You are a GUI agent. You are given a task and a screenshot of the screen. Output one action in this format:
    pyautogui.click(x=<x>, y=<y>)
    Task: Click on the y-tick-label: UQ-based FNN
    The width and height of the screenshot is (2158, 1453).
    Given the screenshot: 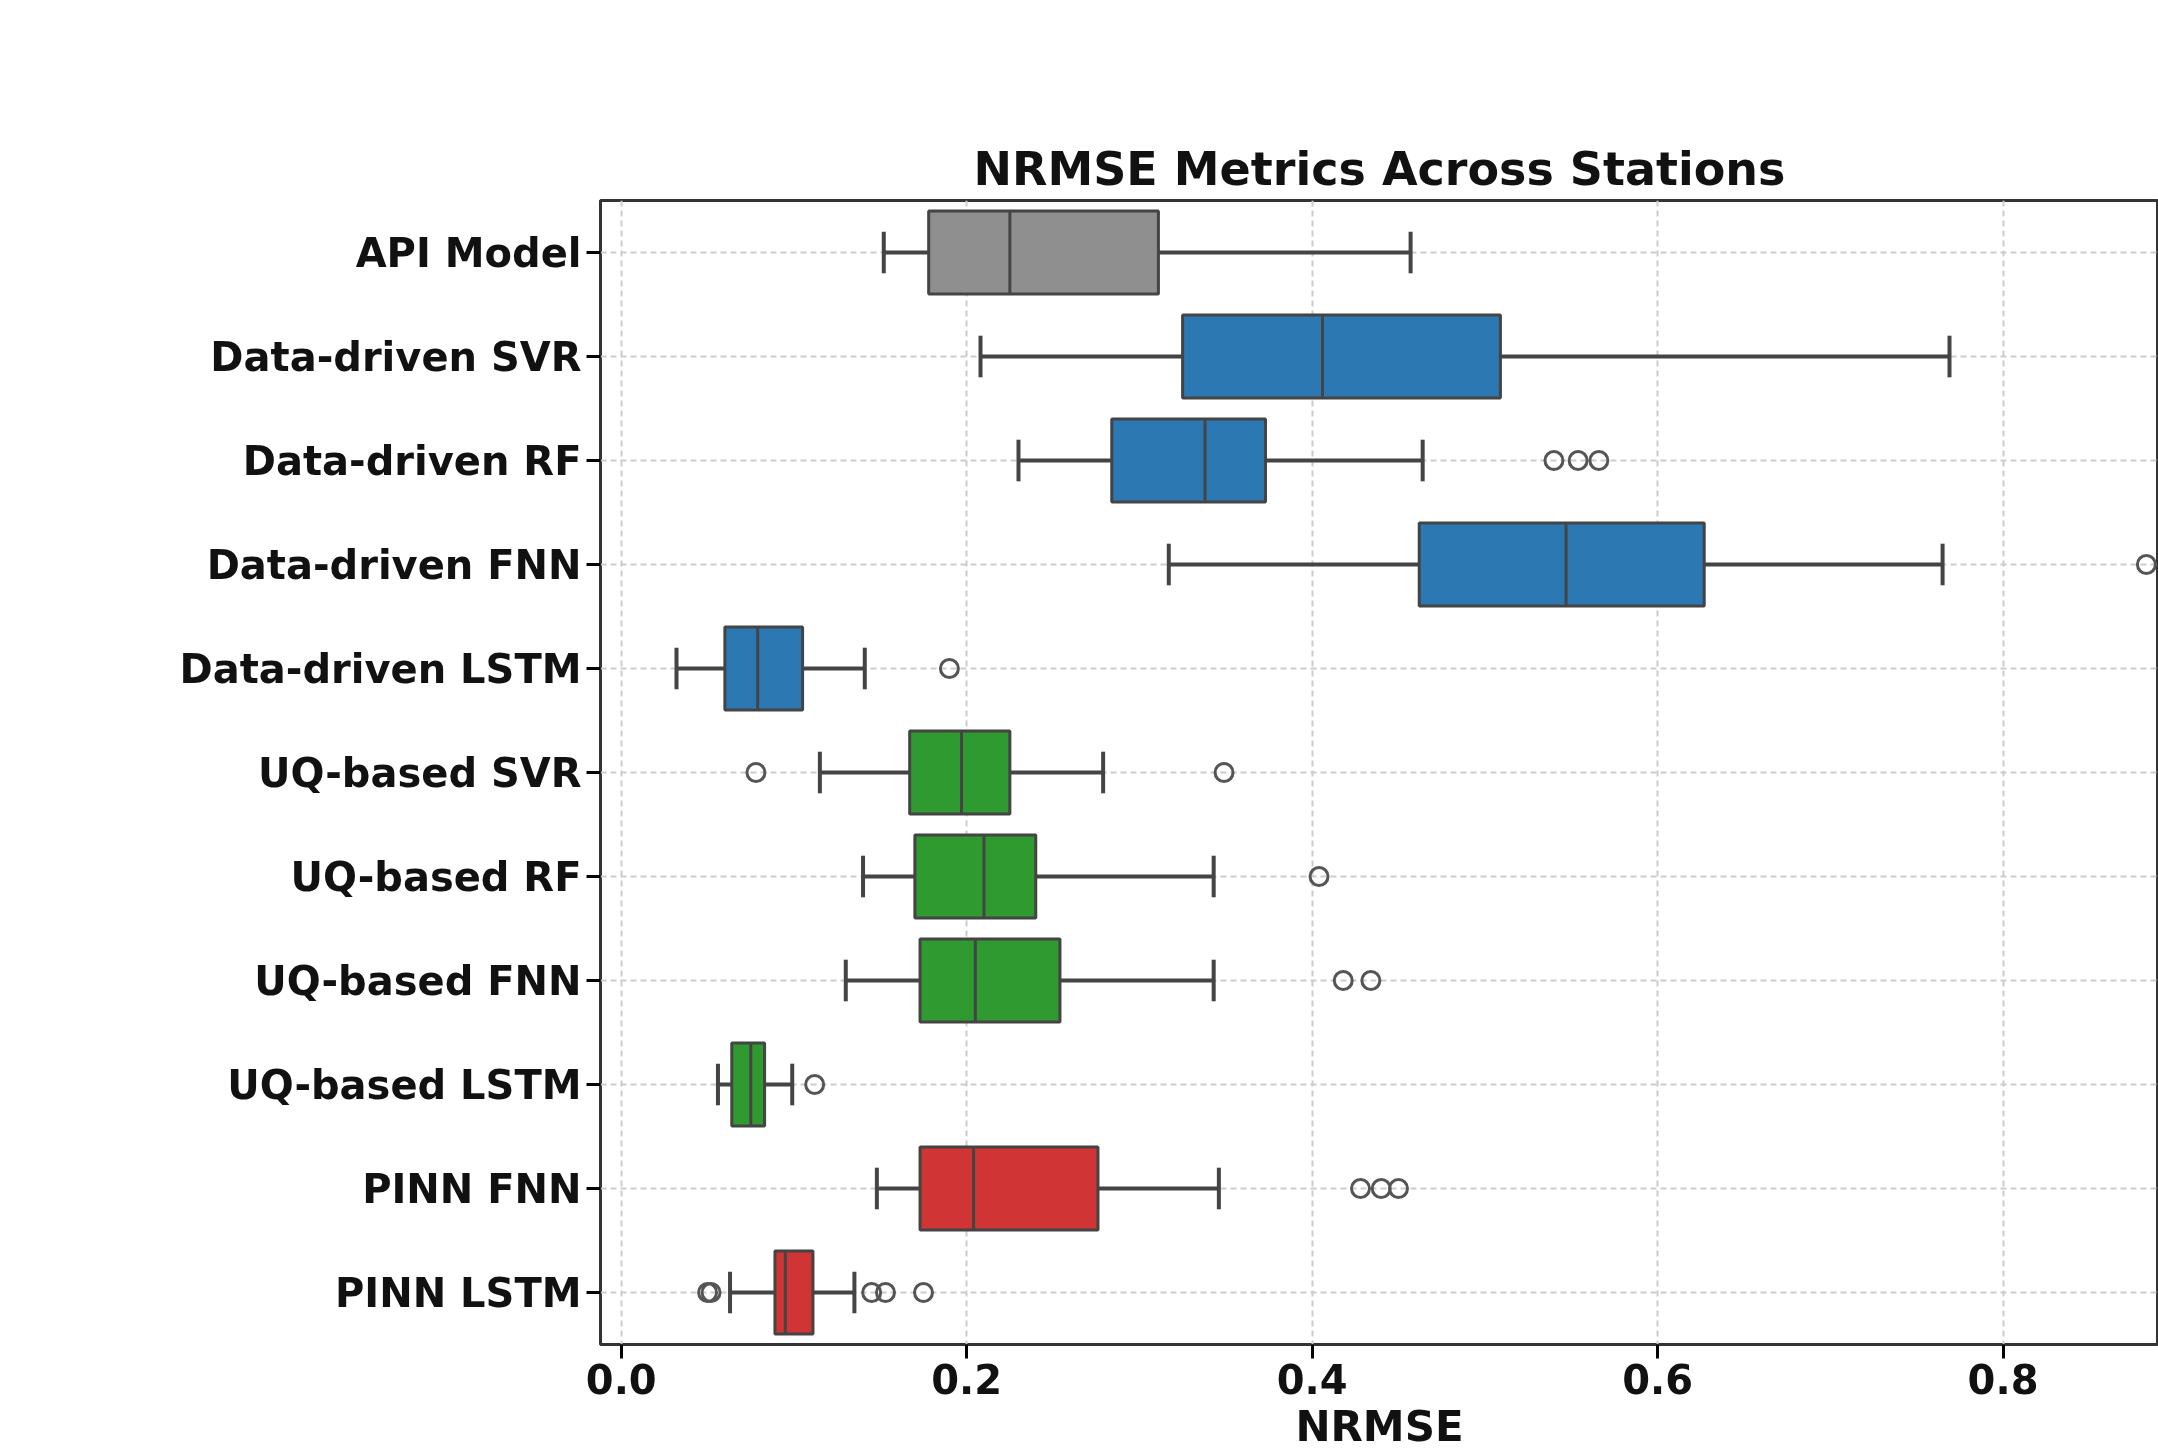 What is the action you would take?
    pyautogui.click(x=418, y=980)
    